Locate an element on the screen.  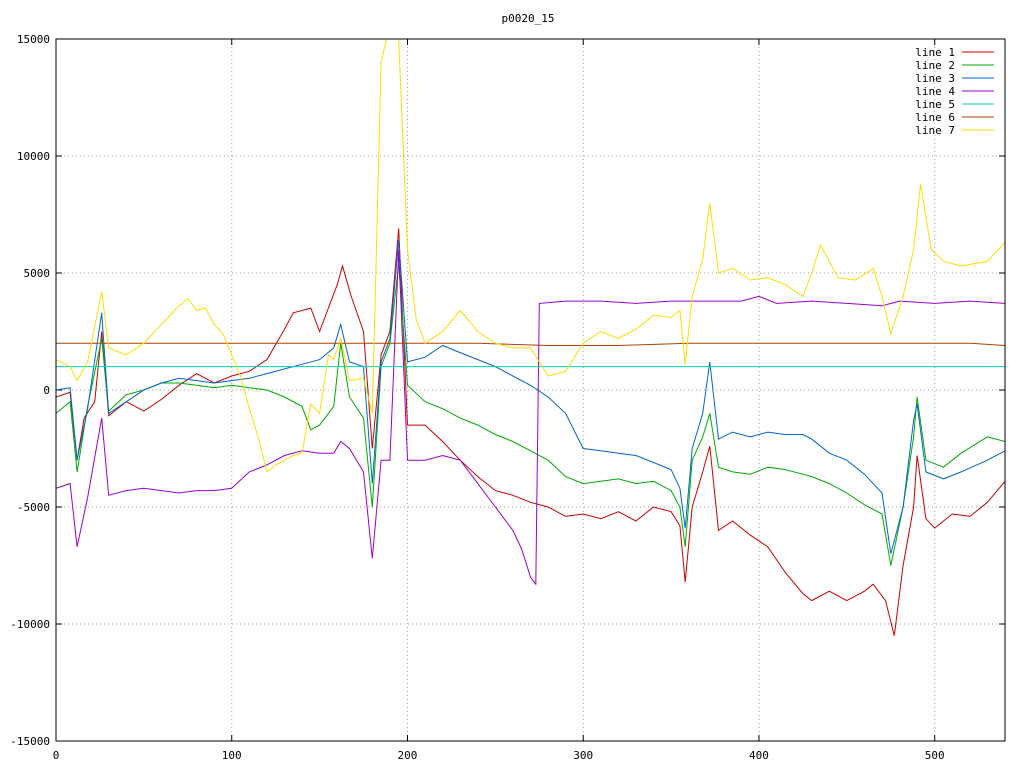
x-tick-label: 500 is located at coordinates (935, 755).